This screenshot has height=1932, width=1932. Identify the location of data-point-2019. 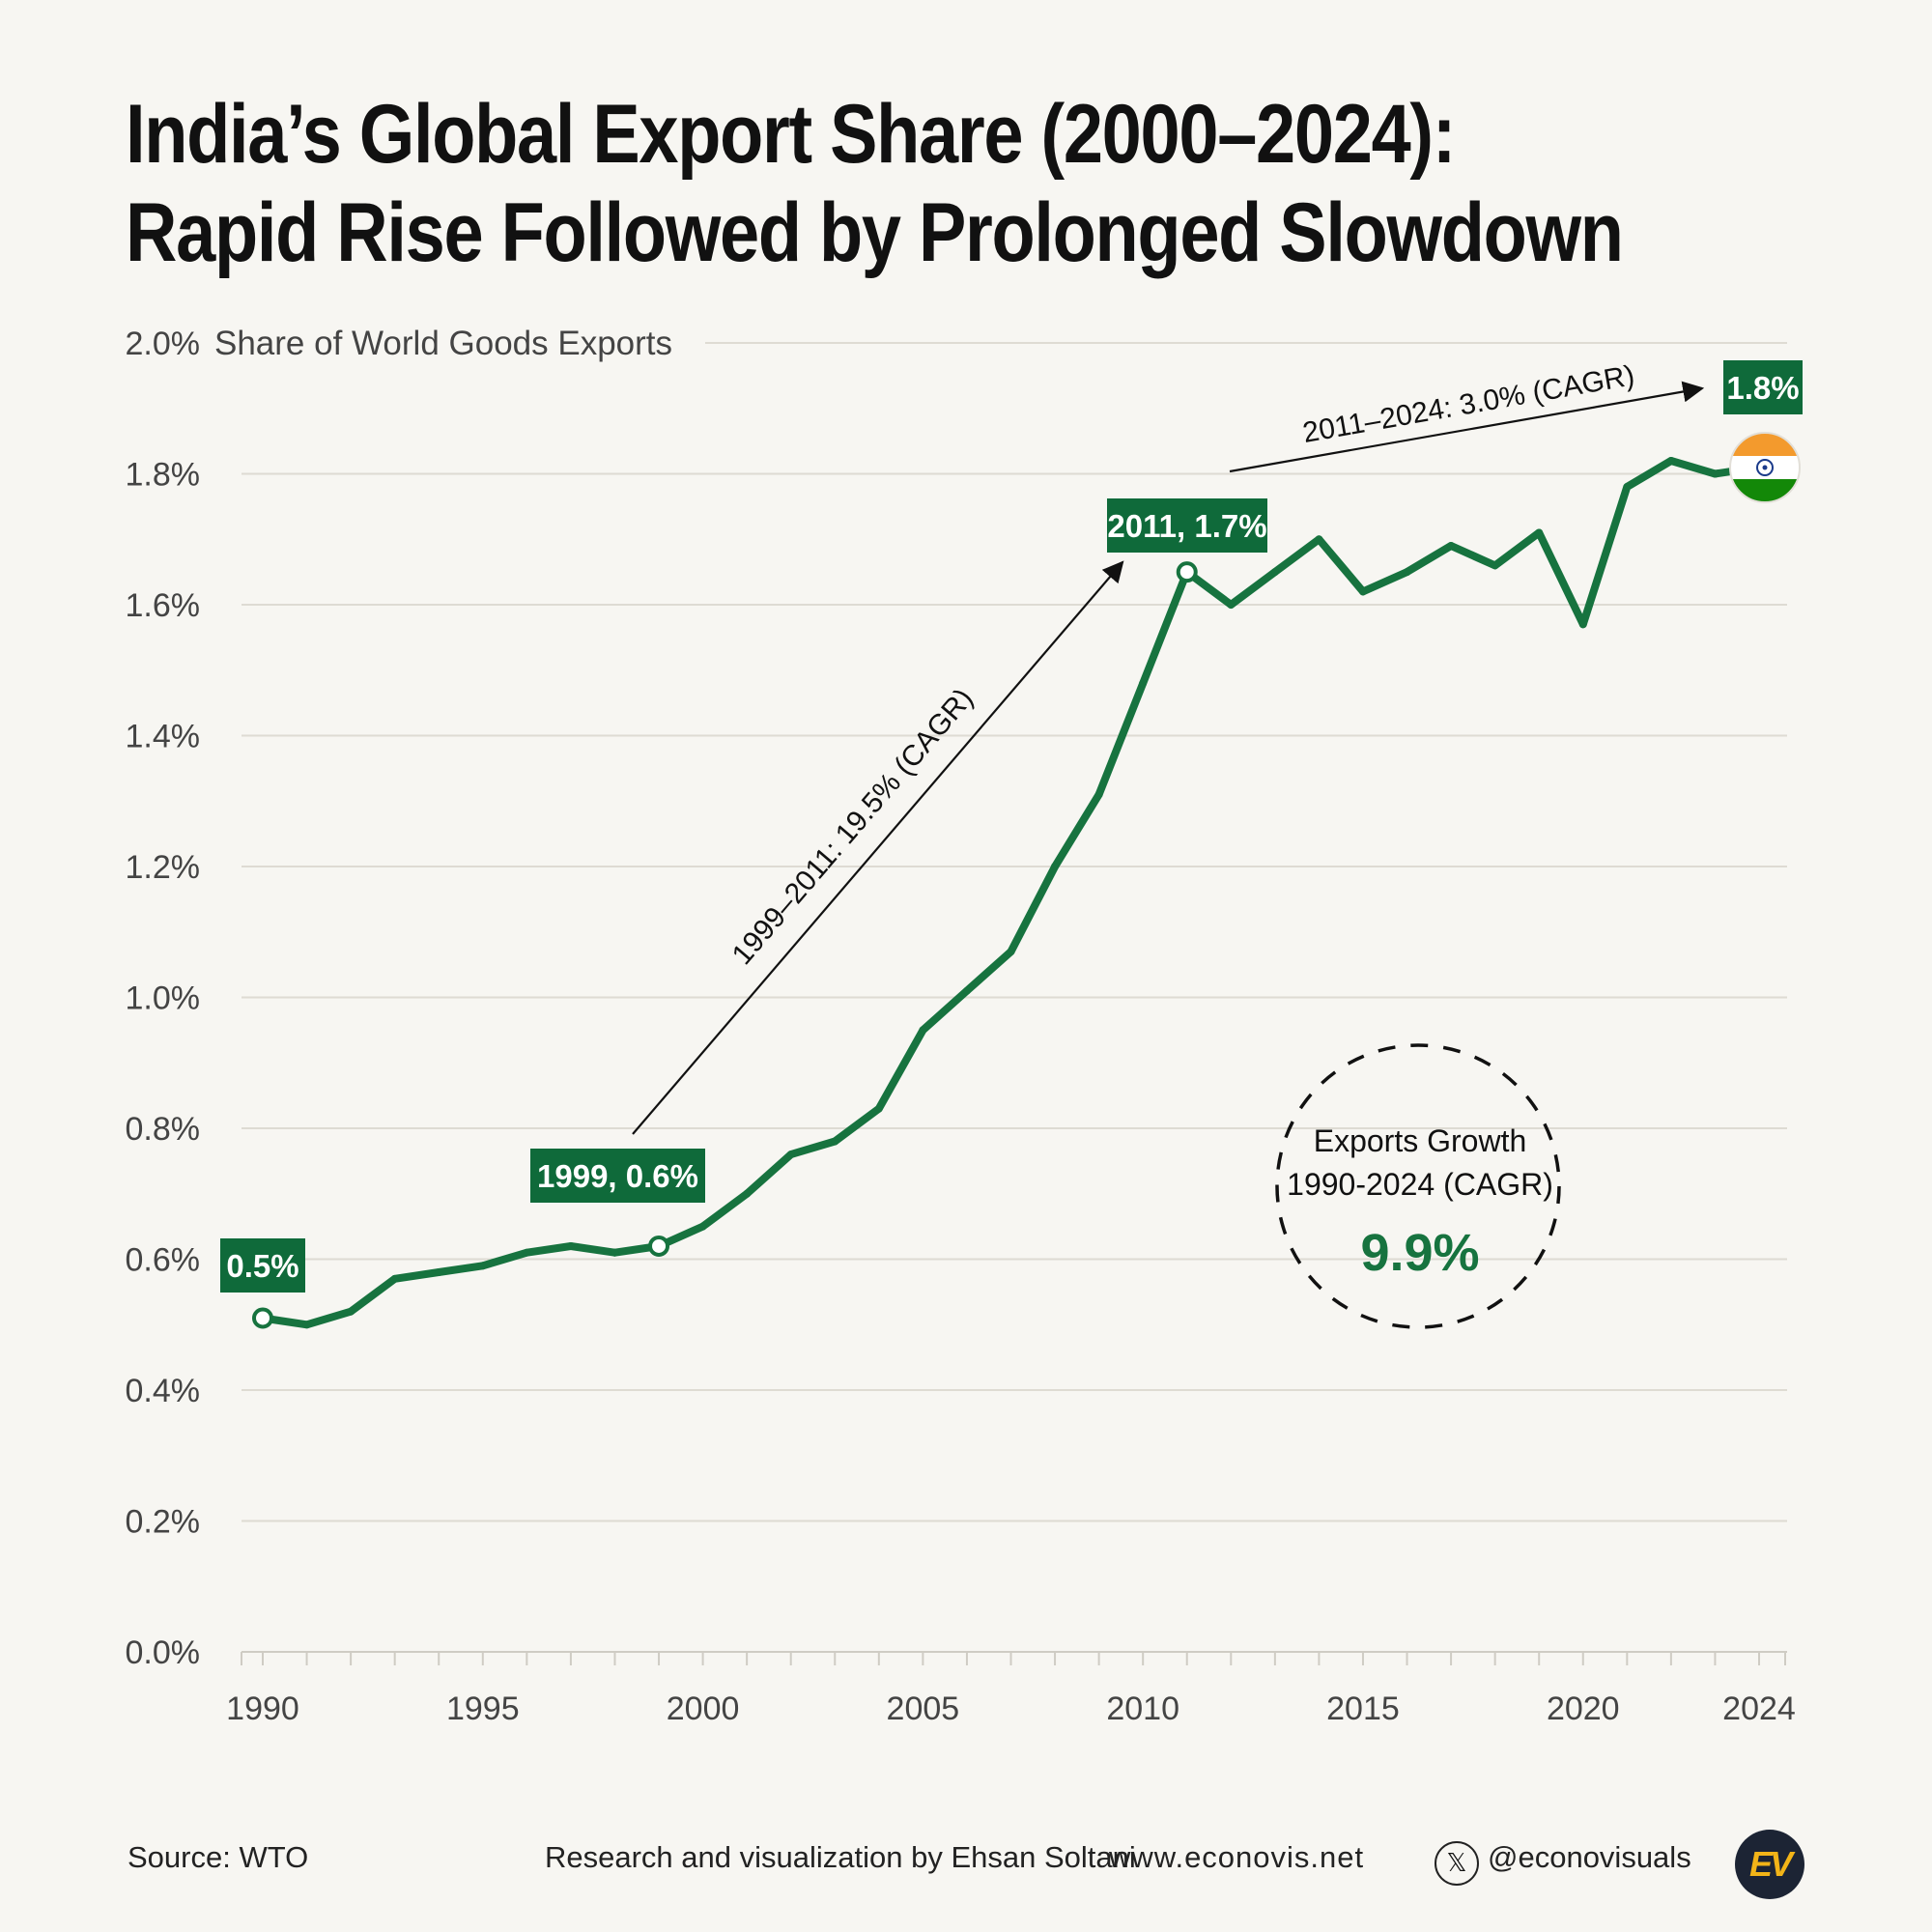
(1539, 532).